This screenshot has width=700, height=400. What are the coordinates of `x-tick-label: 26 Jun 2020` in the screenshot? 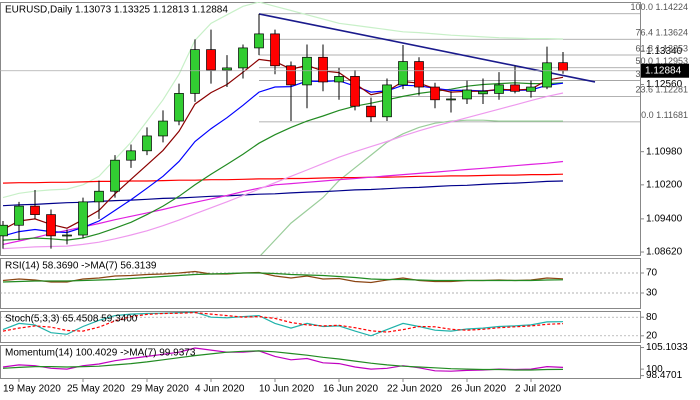 It's located at (478, 389).